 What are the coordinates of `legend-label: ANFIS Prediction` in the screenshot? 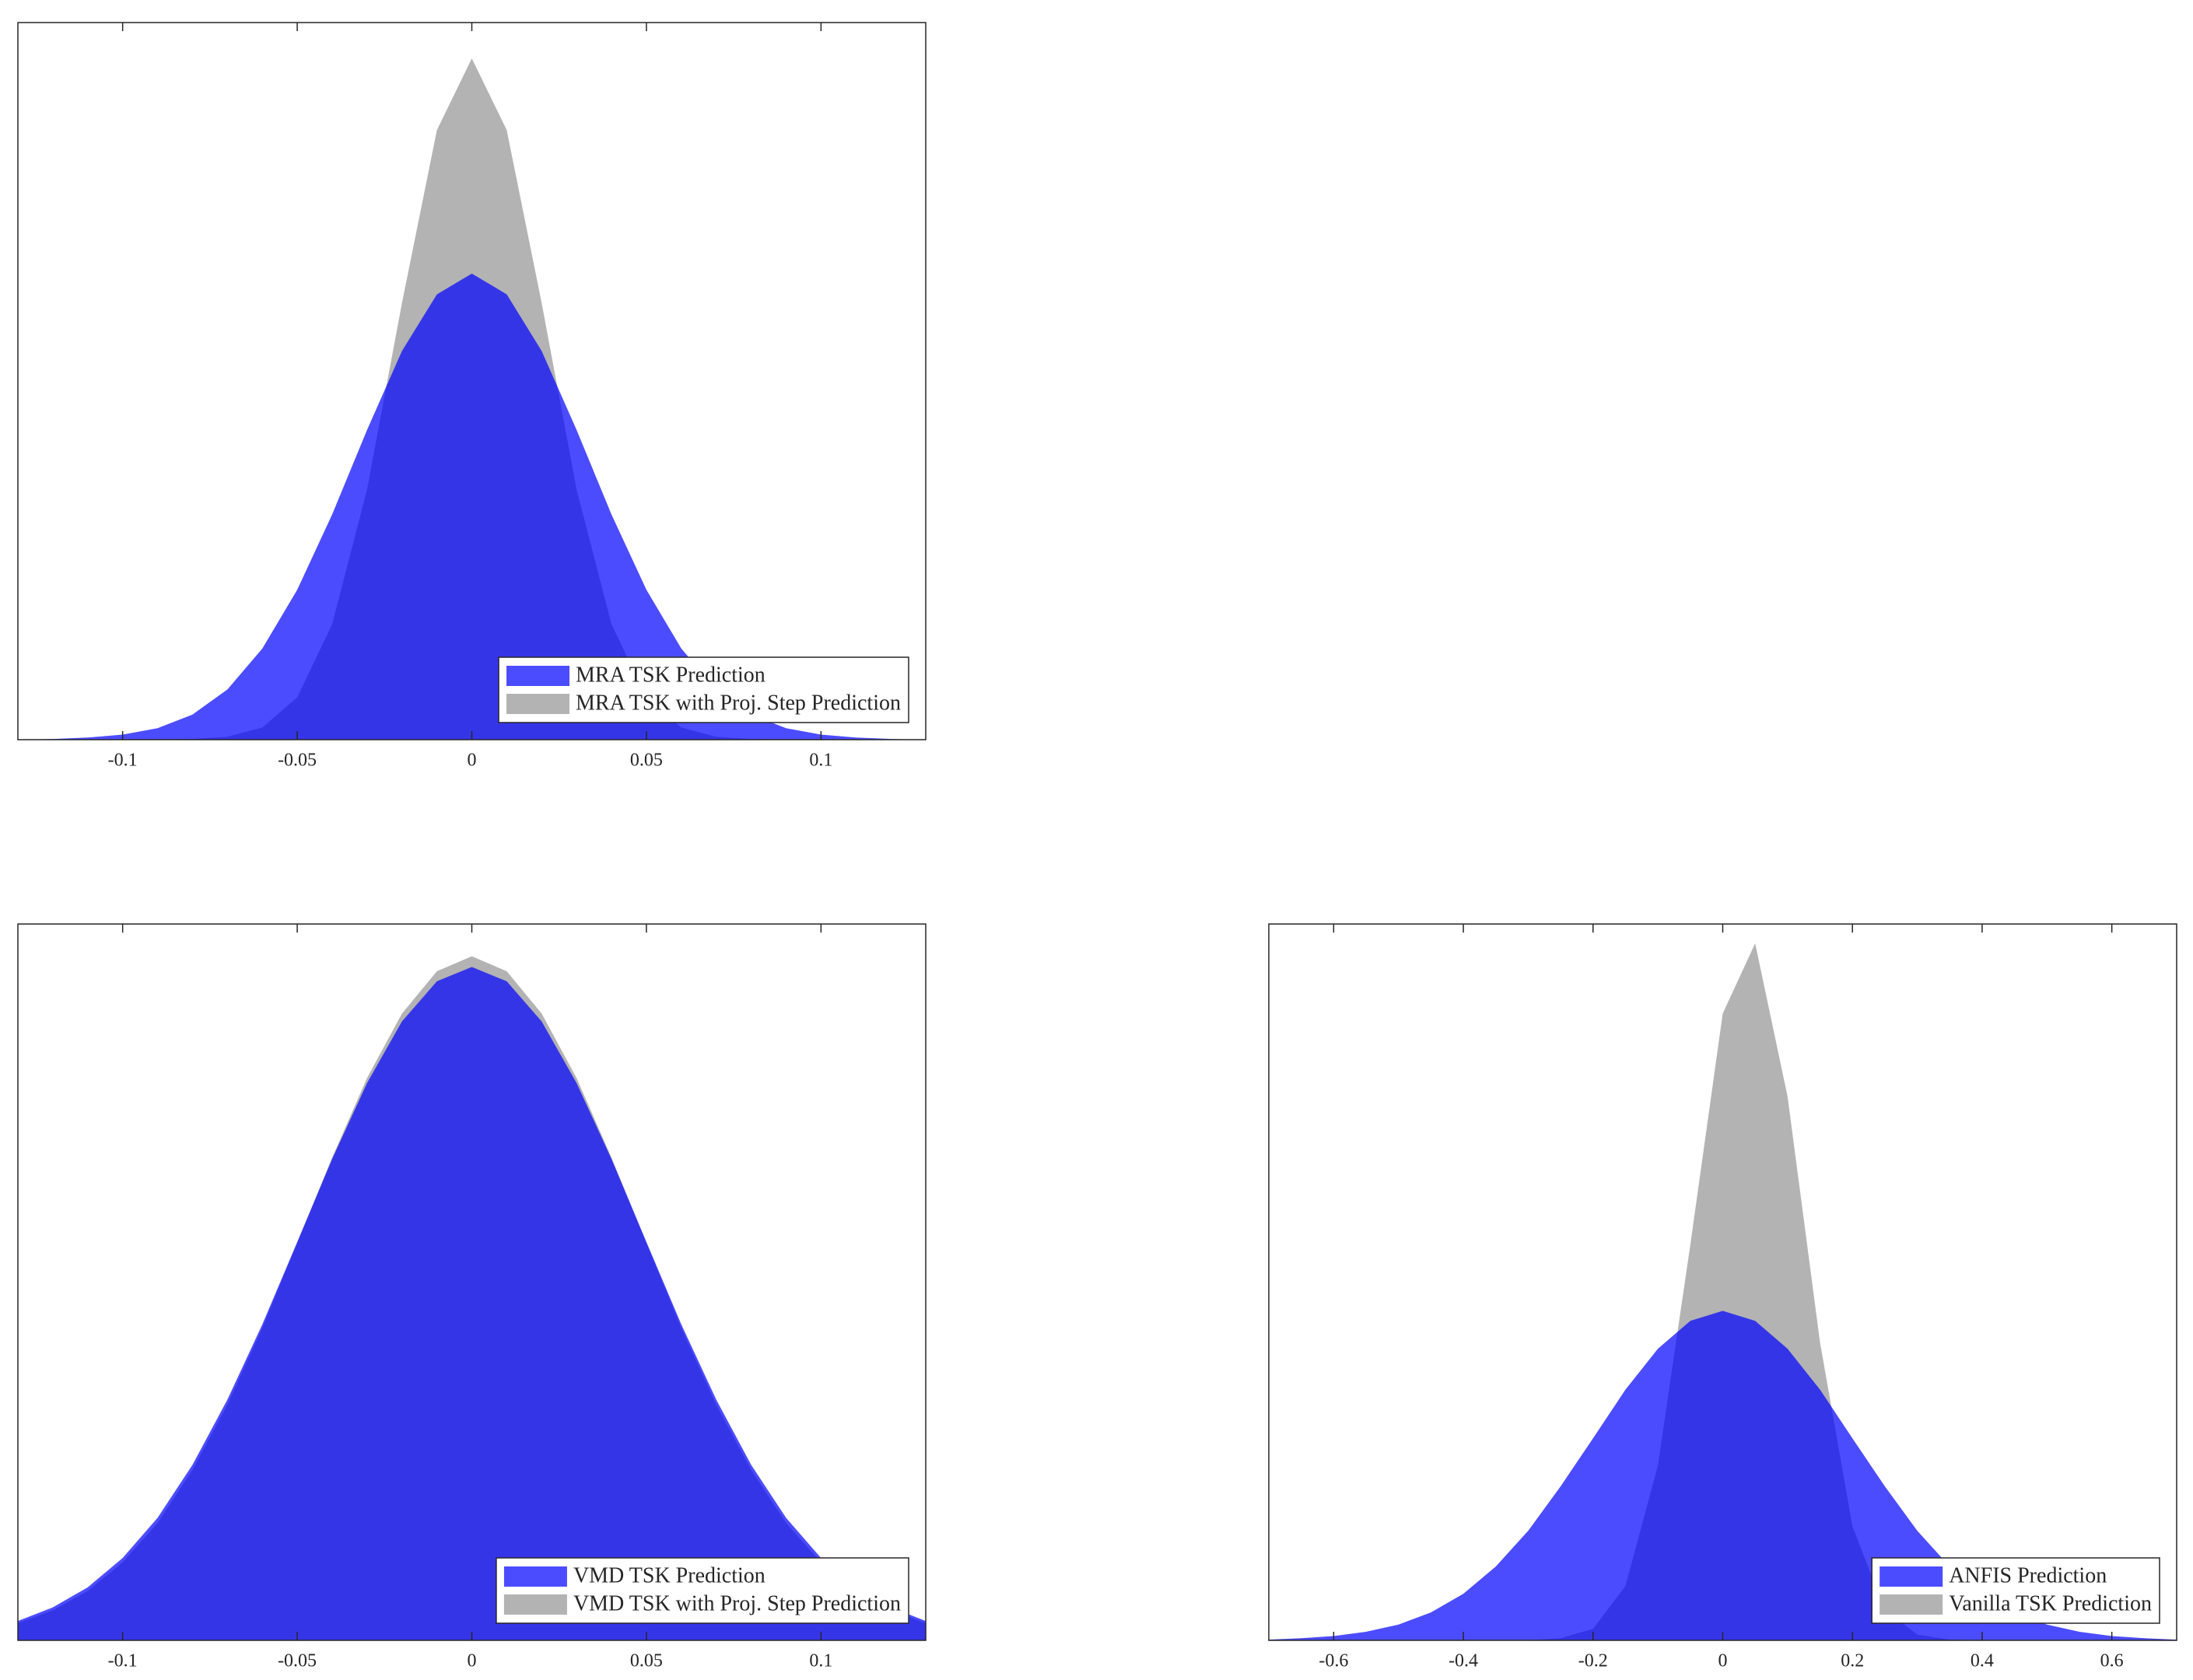 It's located at (2028, 1575).